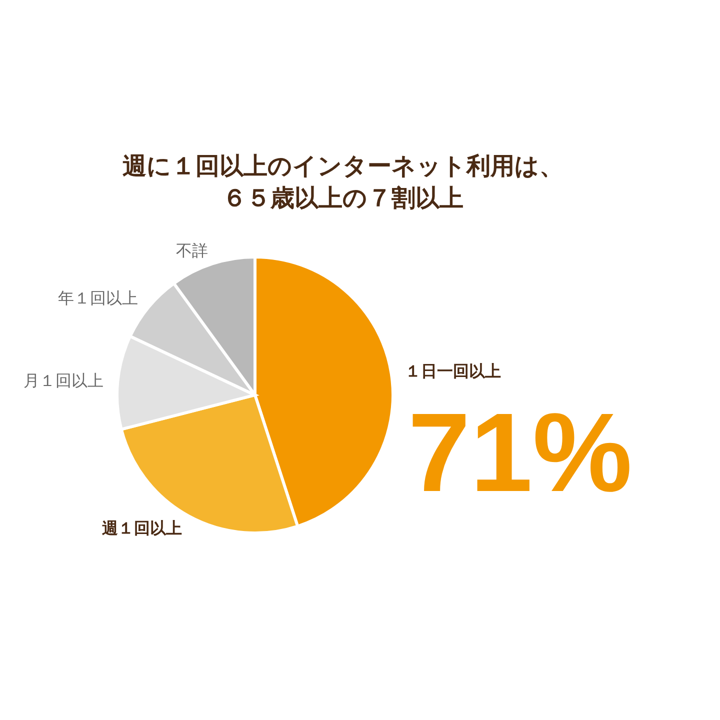 The width and height of the screenshot is (720, 720). Describe the element at coordinates (453, 371) in the screenshot. I see `slice-label: １日一回以上` at that location.